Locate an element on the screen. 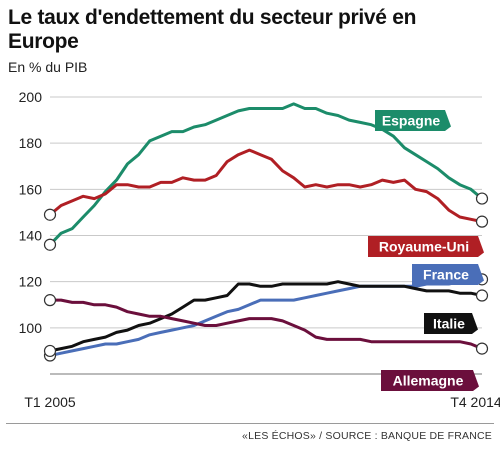  x-tick-label-start: T1 2005 is located at coordinates (50, 402).